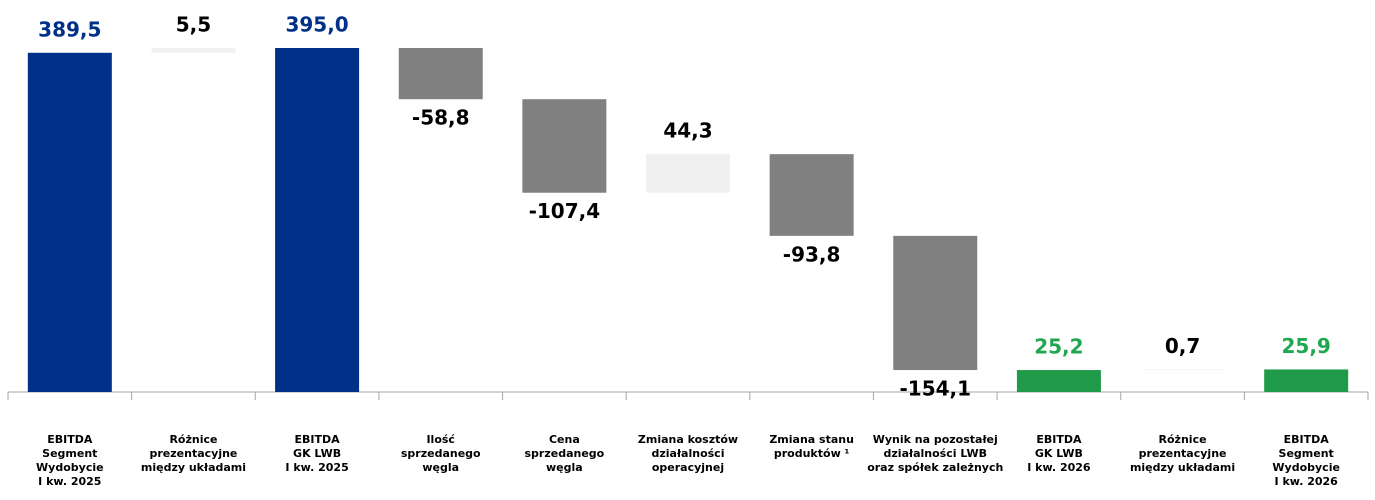  Describe the element at coordinates (688, 453) in the screenshot. I see `x-tick-label: Zmiana kosztów działalności operacyjnej` at that location.